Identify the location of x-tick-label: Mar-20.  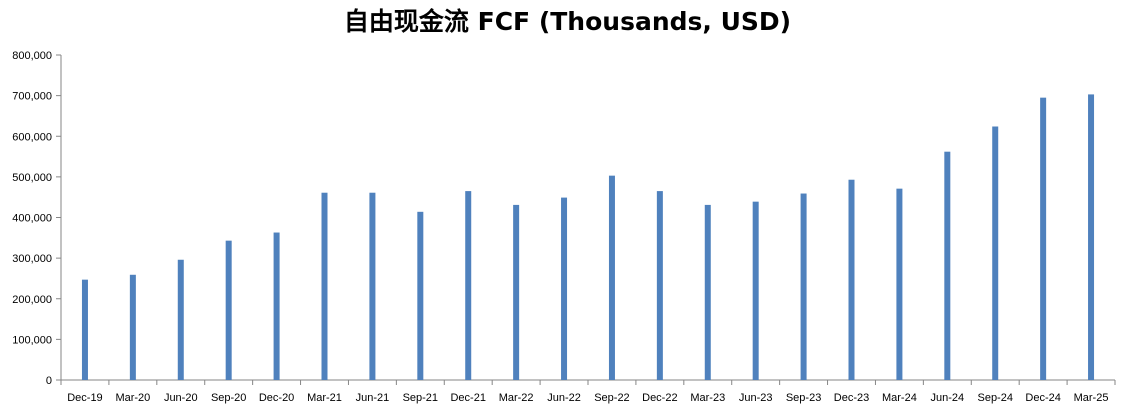
(132, 398).